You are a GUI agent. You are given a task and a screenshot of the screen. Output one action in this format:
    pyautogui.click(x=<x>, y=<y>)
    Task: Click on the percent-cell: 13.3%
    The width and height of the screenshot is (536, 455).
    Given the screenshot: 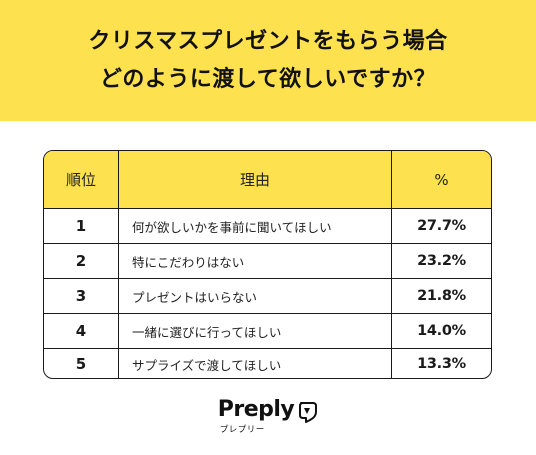 What is the action you would take?
    pyautogui.click(x=441, y=364)
    